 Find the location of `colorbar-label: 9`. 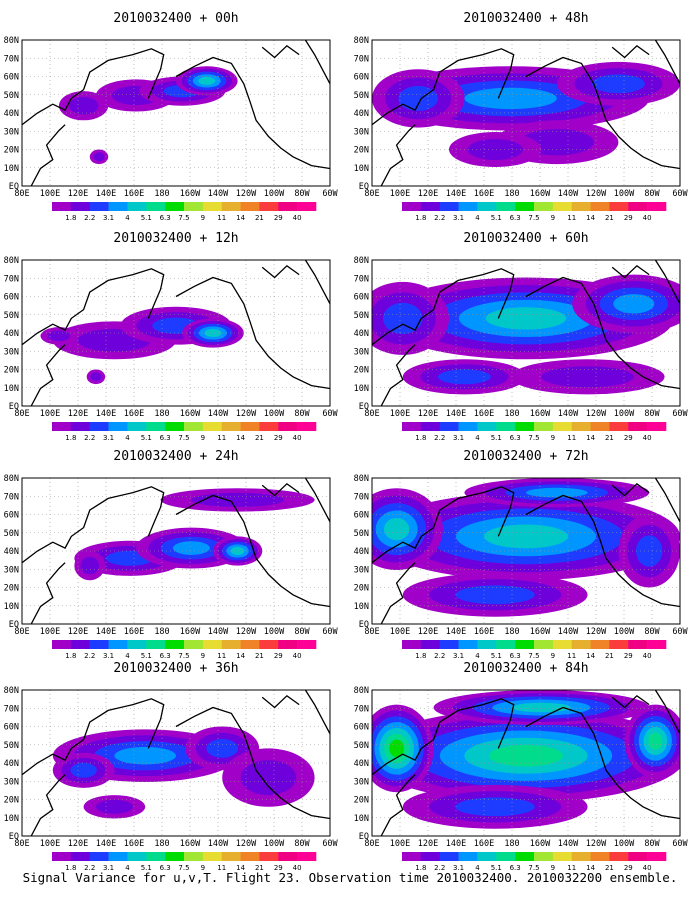

colorbar-label: 9 is located at coordinates (203, 656).